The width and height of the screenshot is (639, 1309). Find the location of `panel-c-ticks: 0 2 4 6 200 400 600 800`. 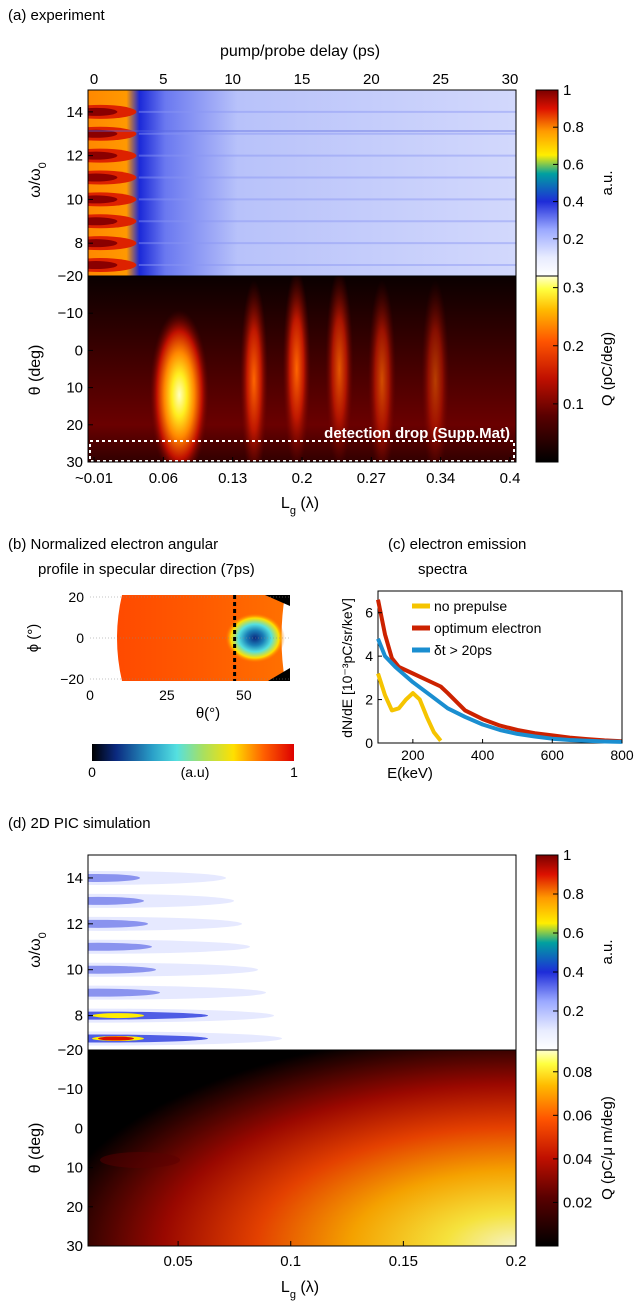

panel-c-ticks: 0 2 4 6 200 400 600 800 is located at coordinates (499, 684).